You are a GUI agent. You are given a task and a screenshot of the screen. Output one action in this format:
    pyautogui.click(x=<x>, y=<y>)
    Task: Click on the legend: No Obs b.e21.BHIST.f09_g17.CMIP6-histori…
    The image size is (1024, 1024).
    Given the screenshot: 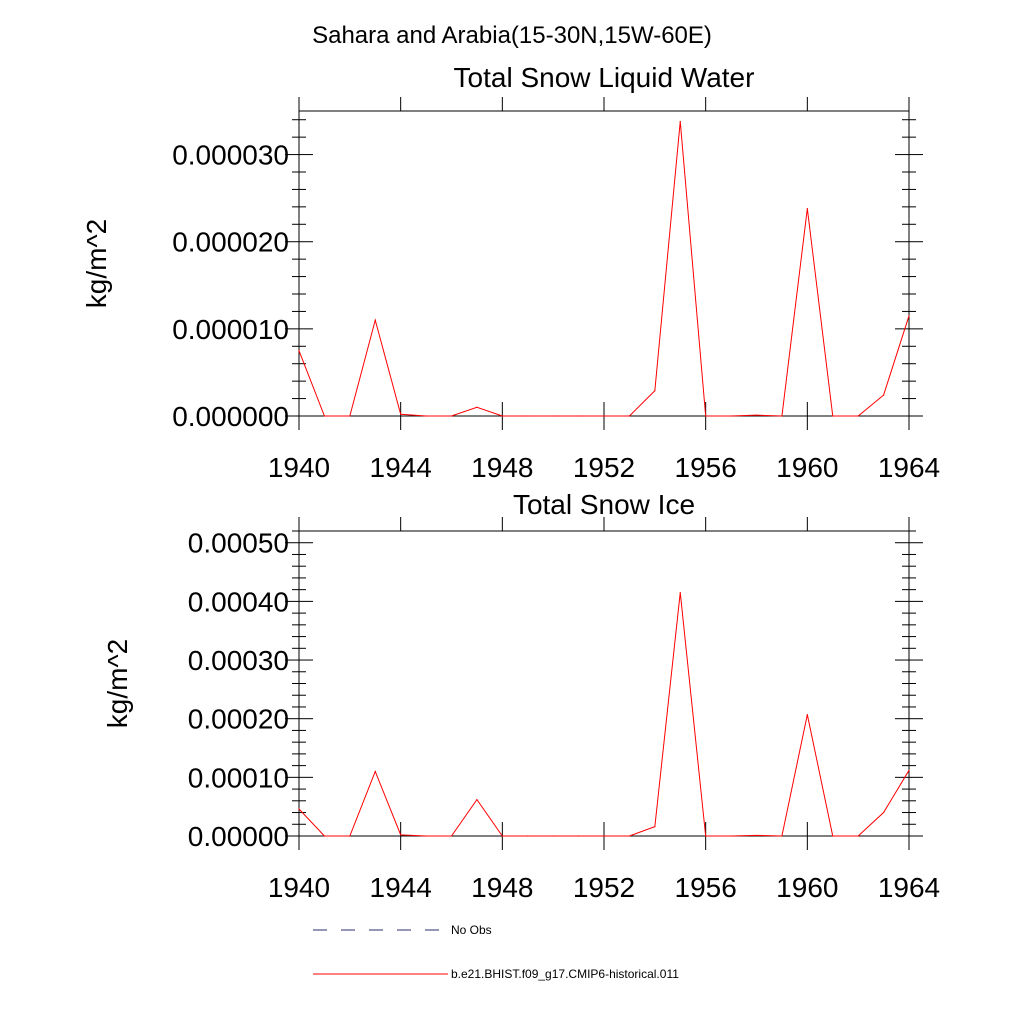 What is the action you would take?
    pyautogui.click(x=496, y=952)
    